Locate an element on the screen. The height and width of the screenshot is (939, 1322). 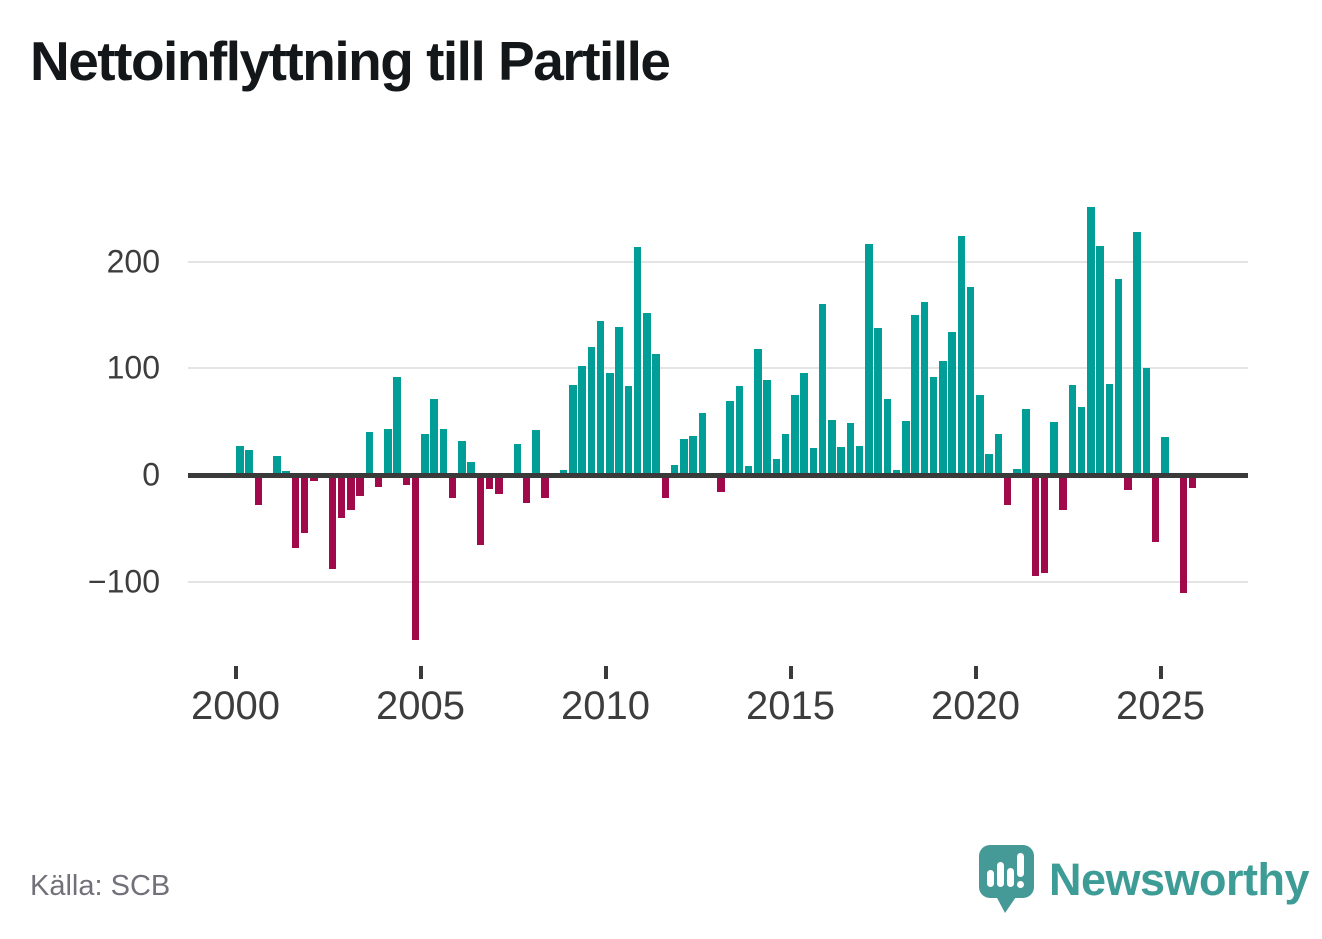
newsworthy-logo: Newsworthy is located at coordinates (1144, 879).